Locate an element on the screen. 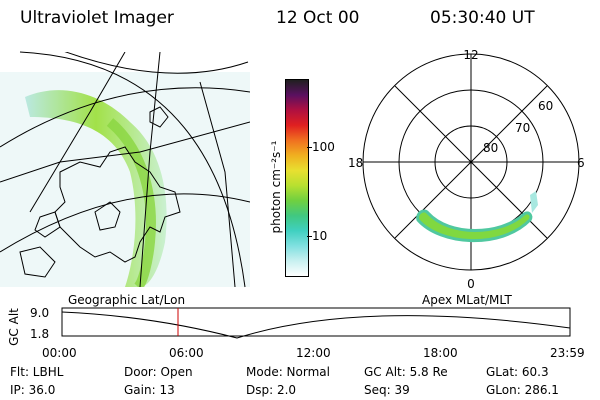  observation-date: 12 Oct 00 is located at coordinates (318, 18).